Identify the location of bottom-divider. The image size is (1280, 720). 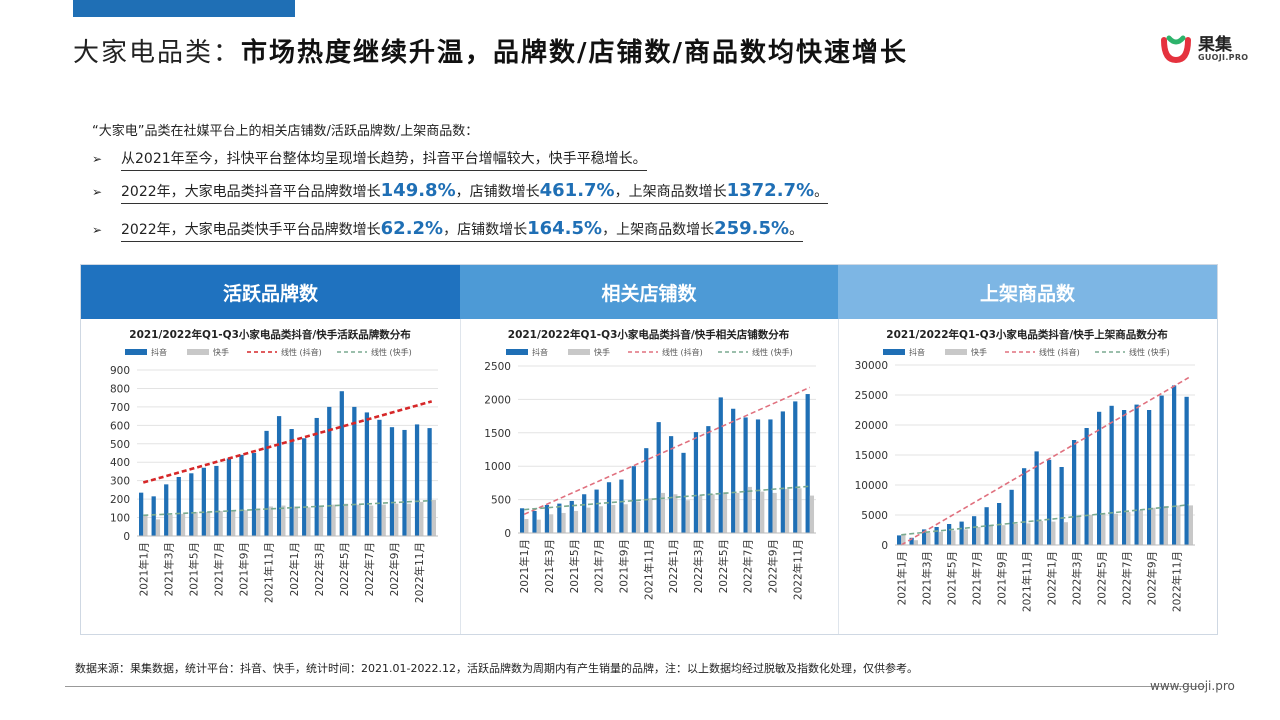
(635, 686).